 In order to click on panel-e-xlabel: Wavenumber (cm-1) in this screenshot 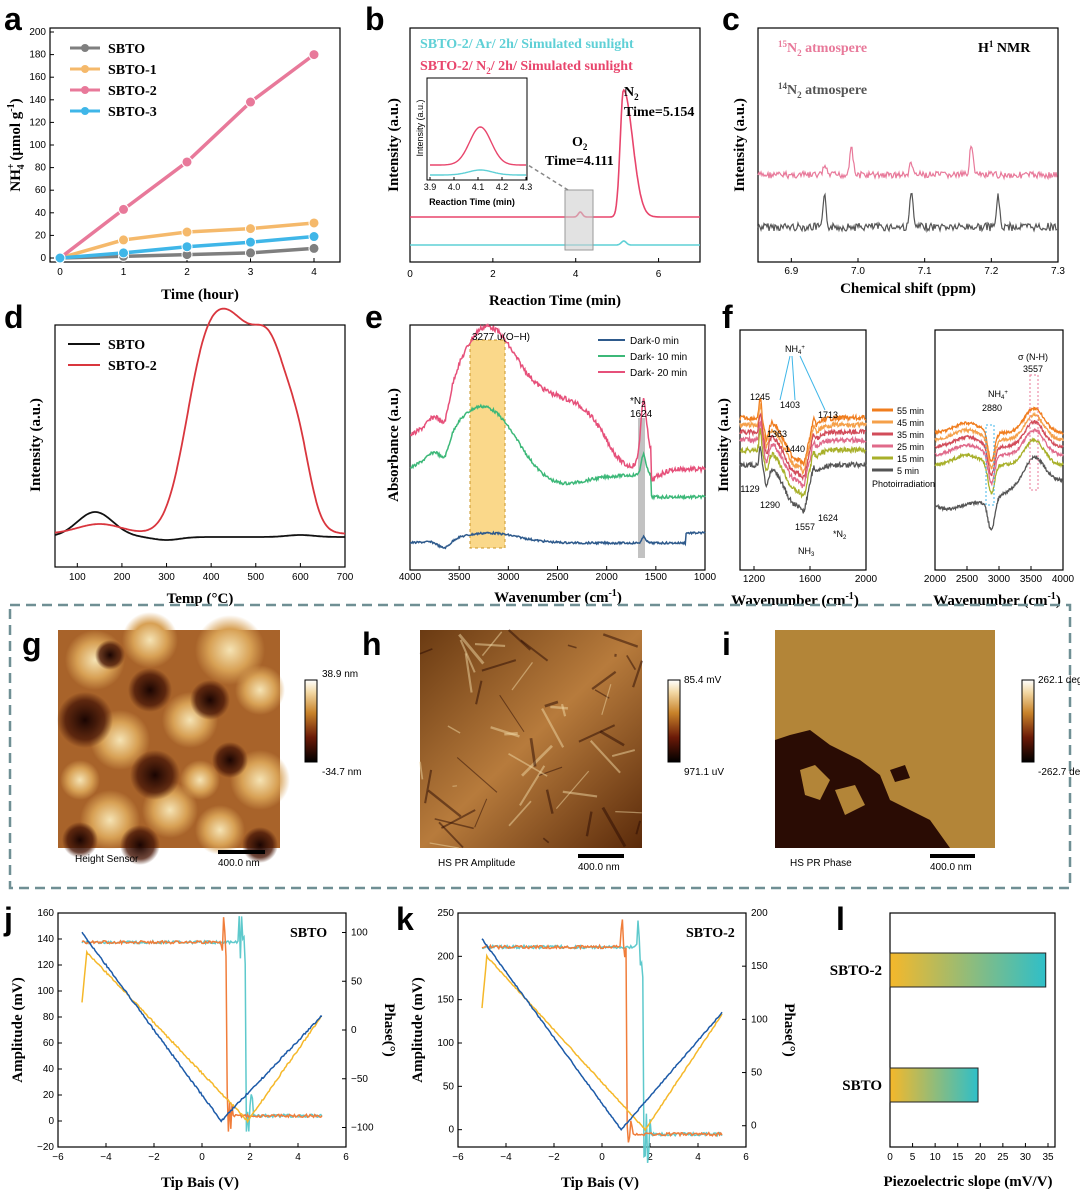, I will do `click(558, 597)`.